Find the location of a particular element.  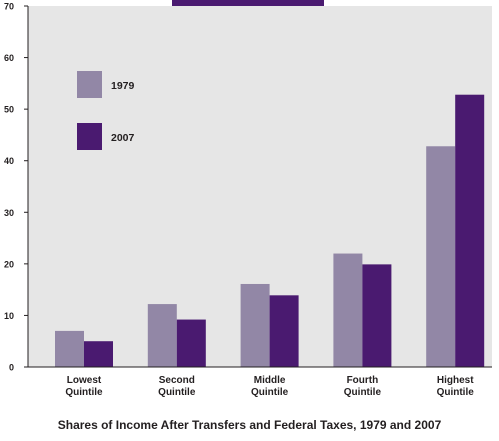

y-tick-label: 50 is located at coordinates (9, 110).